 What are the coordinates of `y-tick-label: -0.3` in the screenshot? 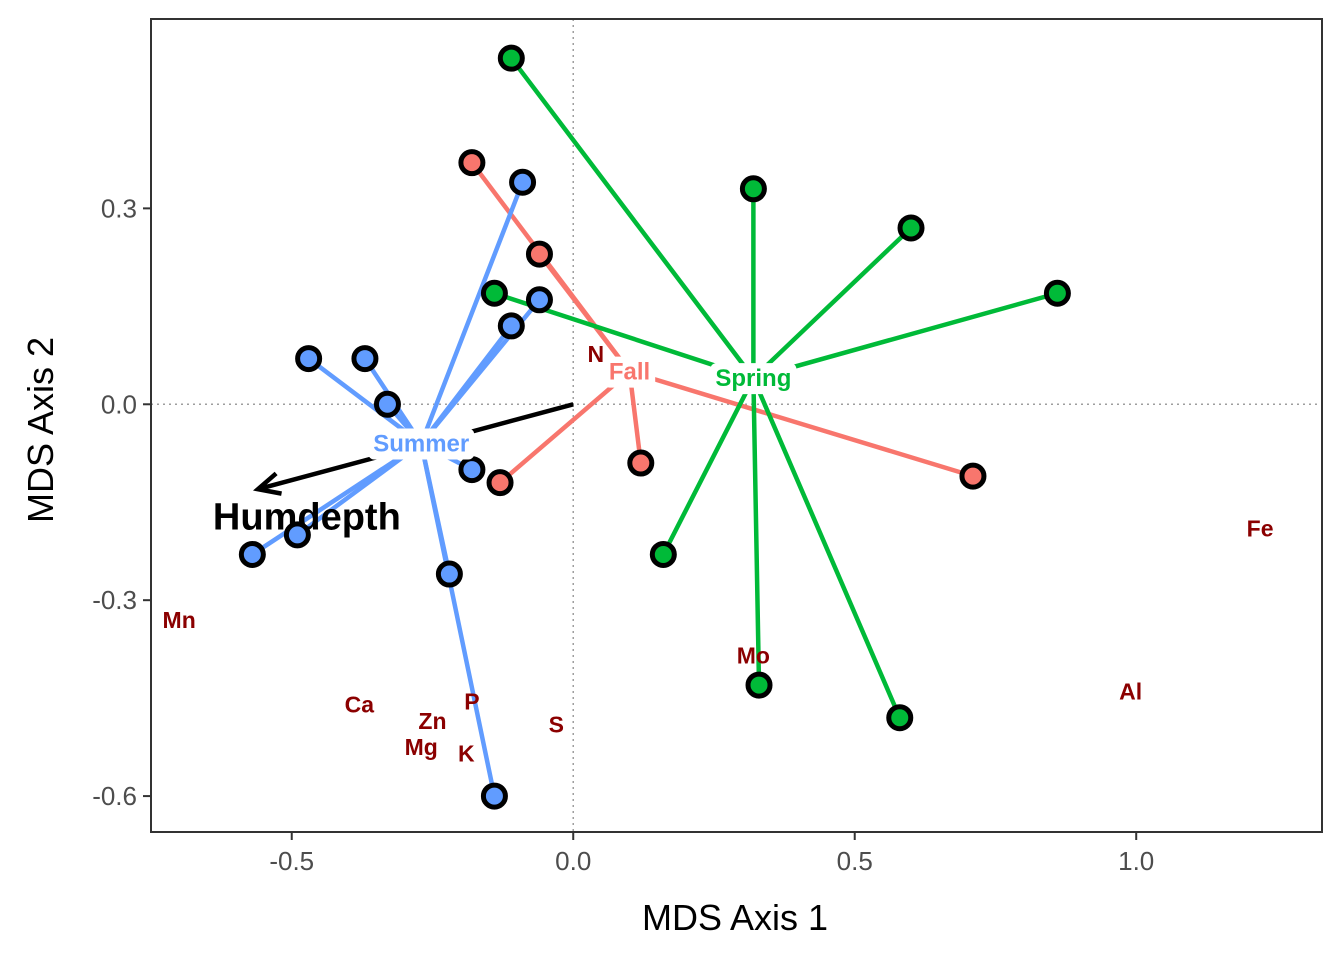 It's located at (114, 600).